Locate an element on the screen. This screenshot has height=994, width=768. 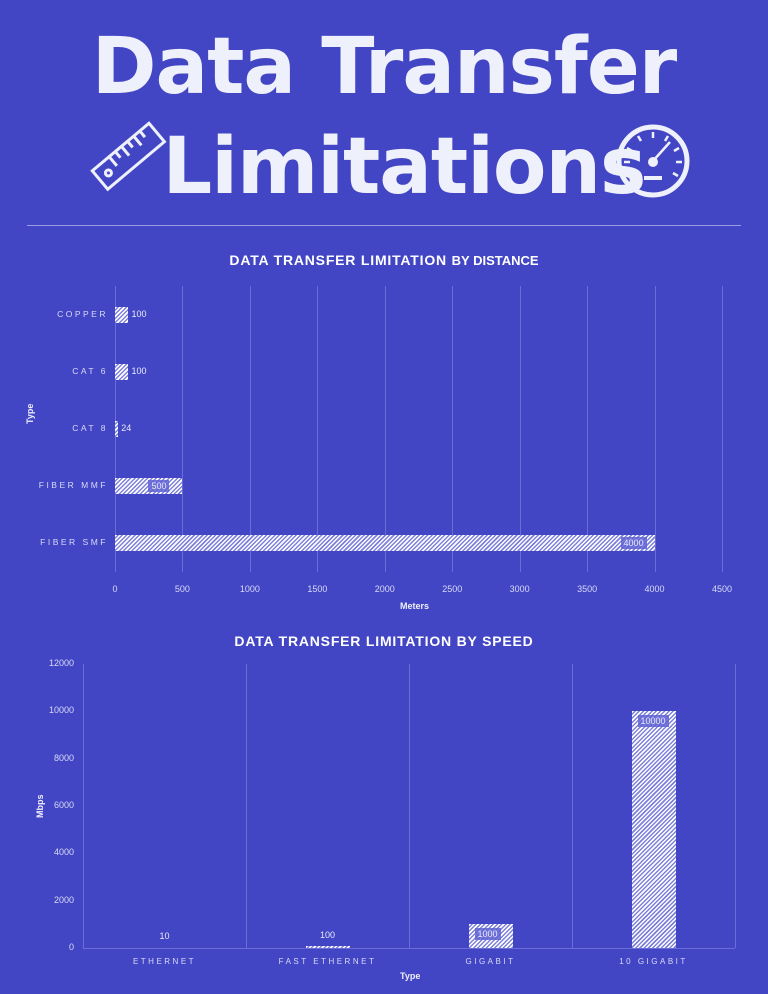
speed-category-label: FAST ETHERNET is located at coordinates (327, 961).